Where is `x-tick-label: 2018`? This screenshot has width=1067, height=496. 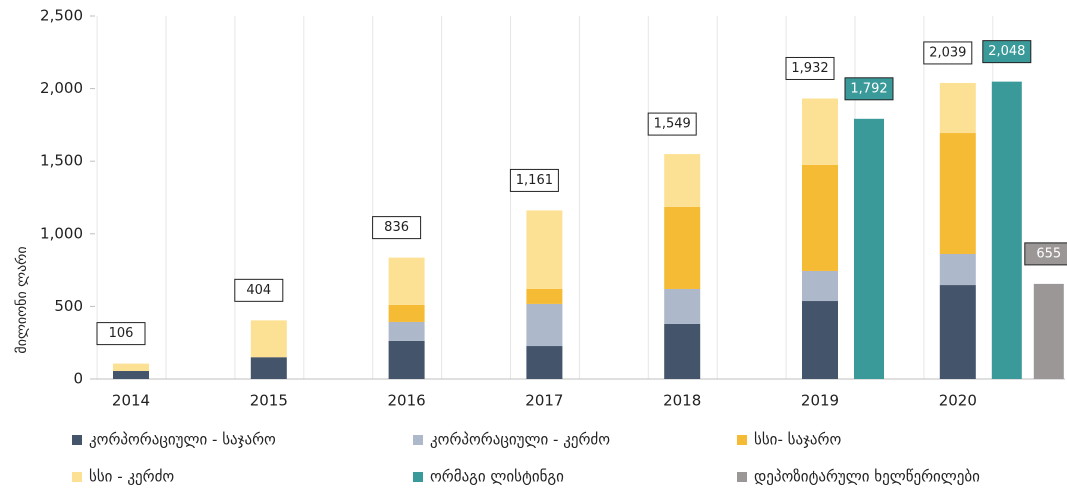
x-tick-label: 2018 is located at coordinates (682, 401).